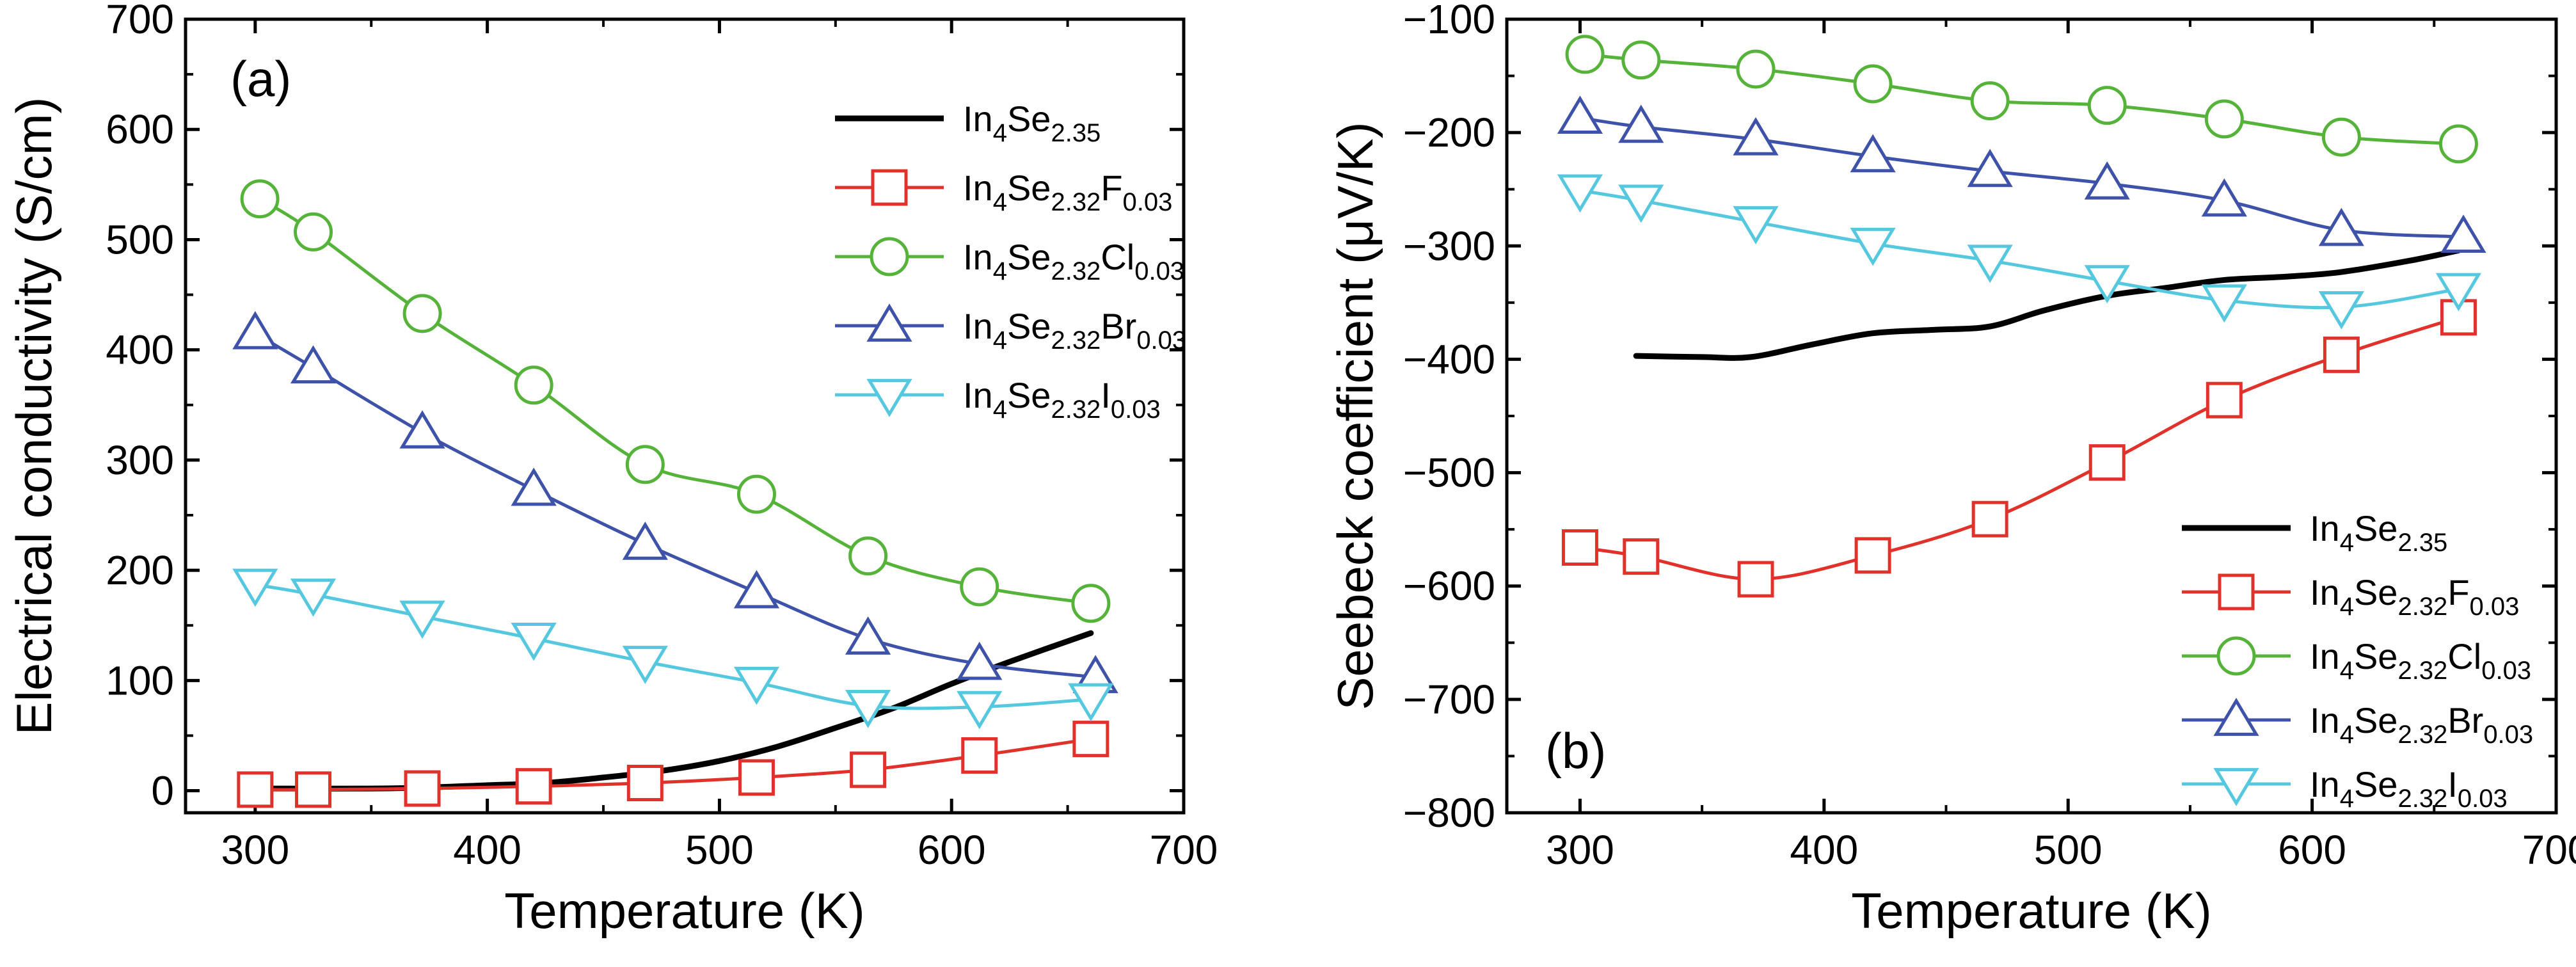  Describe the element at coordinates (140, 350) in the screenshot. I see `y-tick-label: 400` at that location.